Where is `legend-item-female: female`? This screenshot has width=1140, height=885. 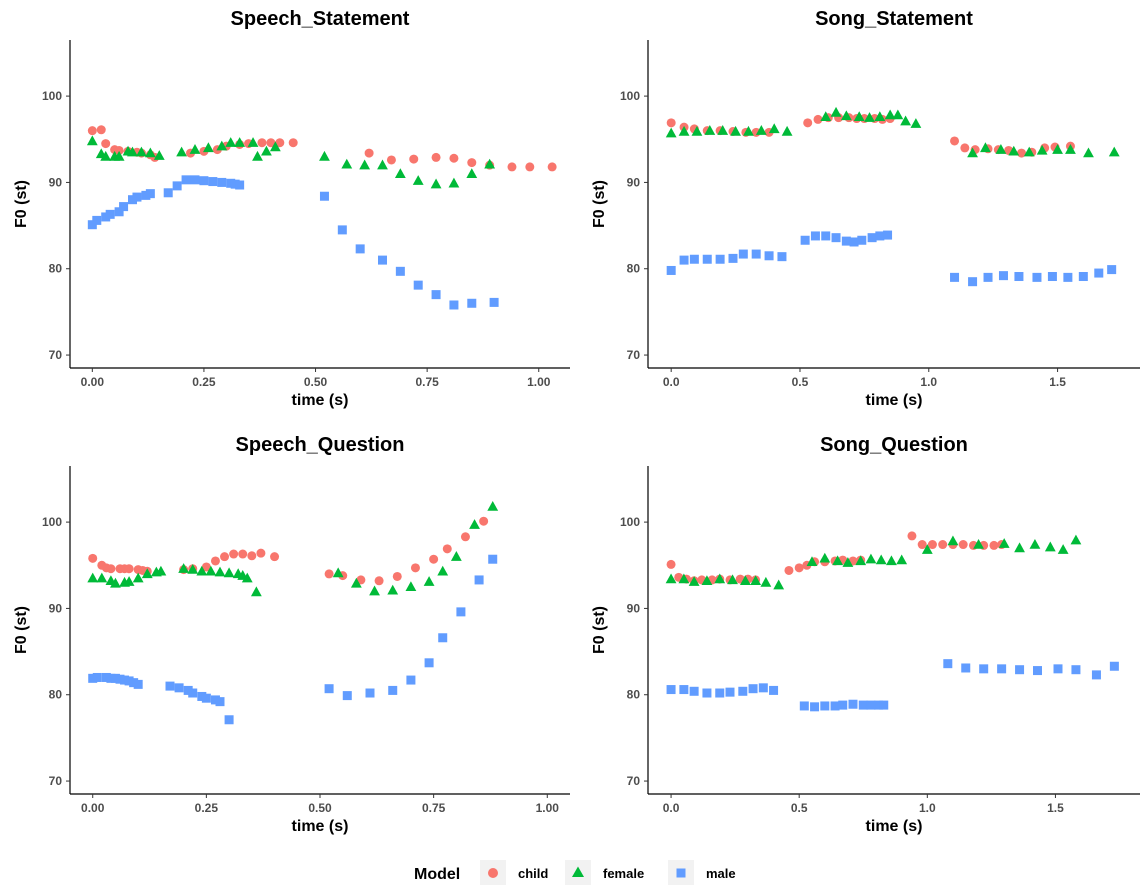 legend-item-female: female is located at coordinates (604, 872).